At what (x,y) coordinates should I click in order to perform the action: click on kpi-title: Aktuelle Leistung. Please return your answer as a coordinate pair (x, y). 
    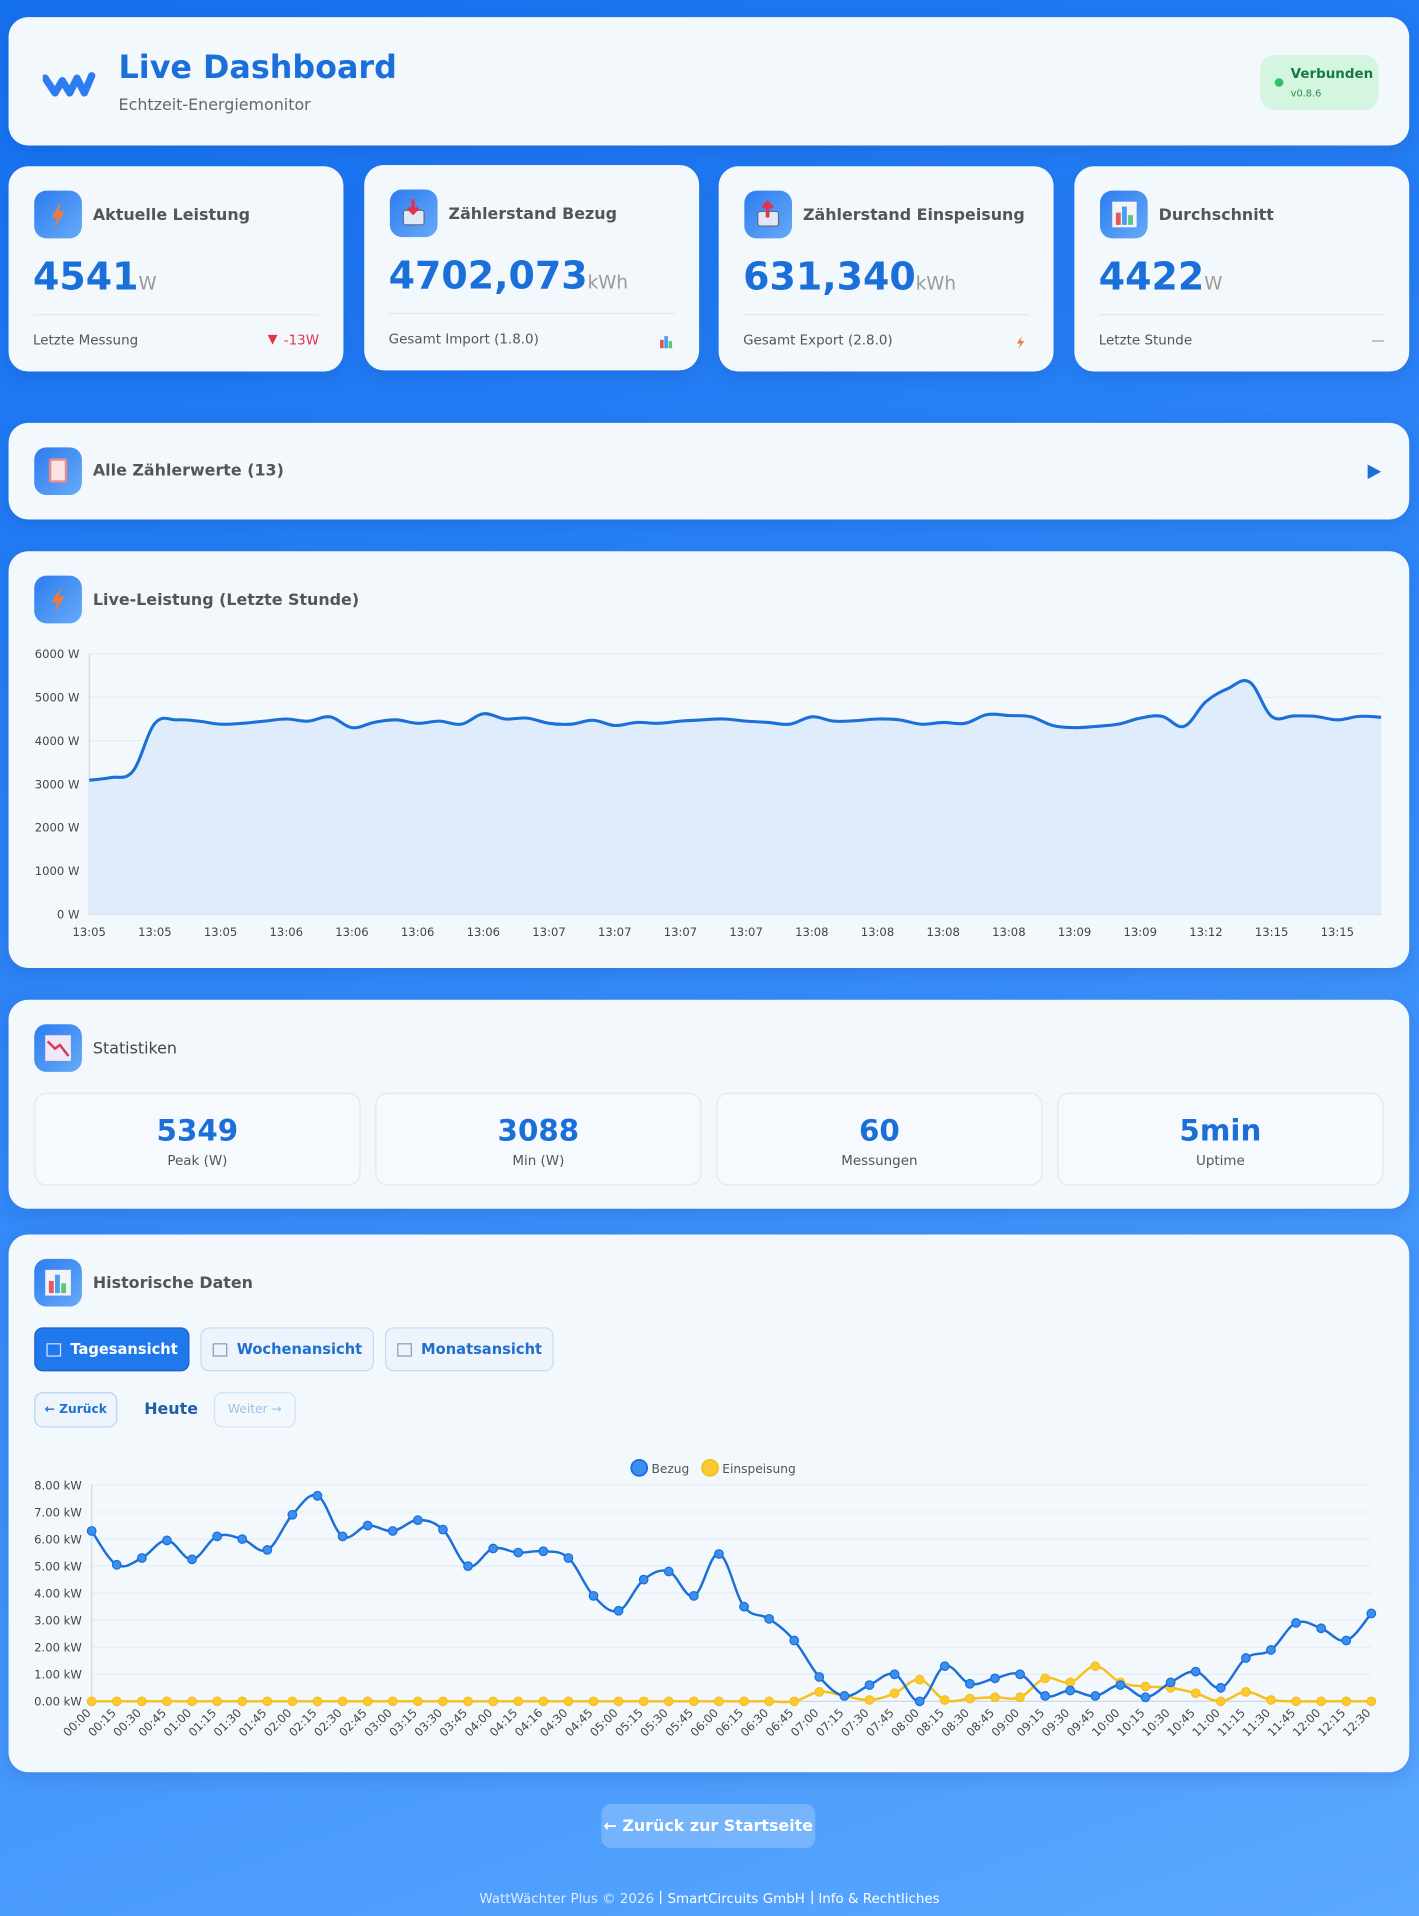
    Looking at the image, I should click on (171, 215).